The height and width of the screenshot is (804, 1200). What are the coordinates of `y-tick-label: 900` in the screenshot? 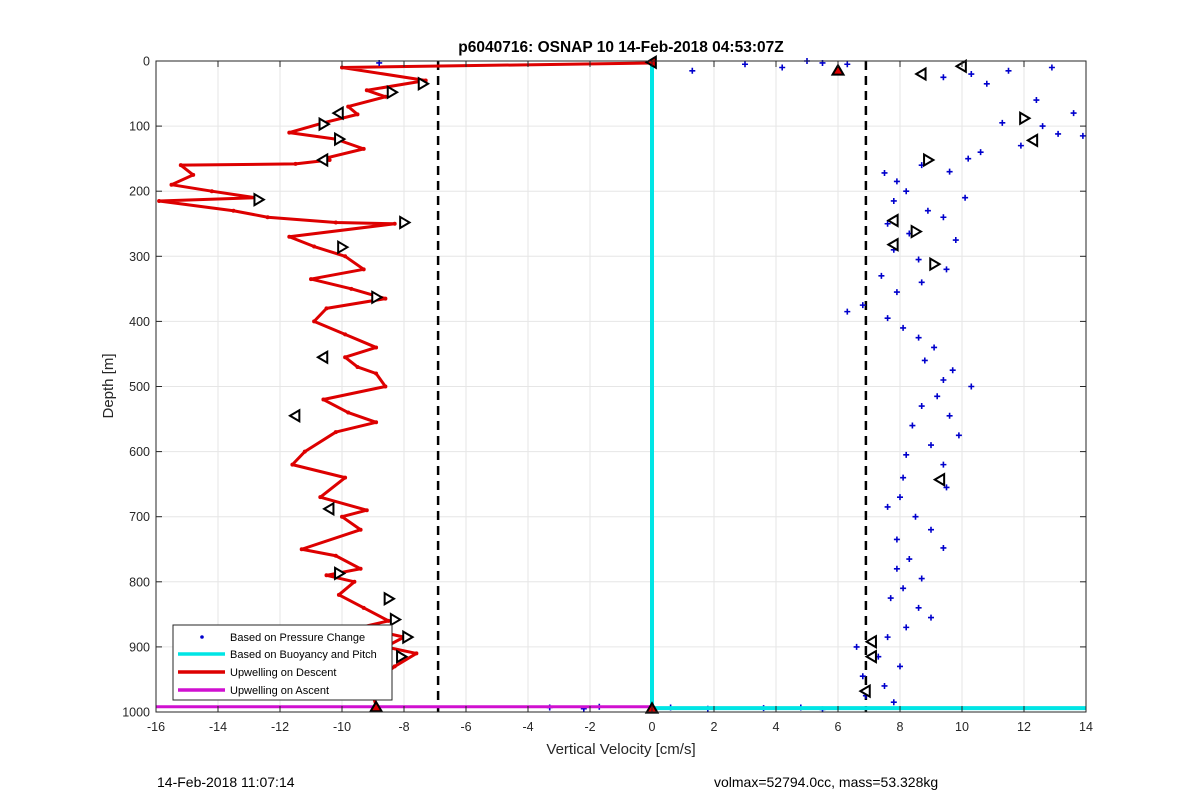 It's located at (139, 647).